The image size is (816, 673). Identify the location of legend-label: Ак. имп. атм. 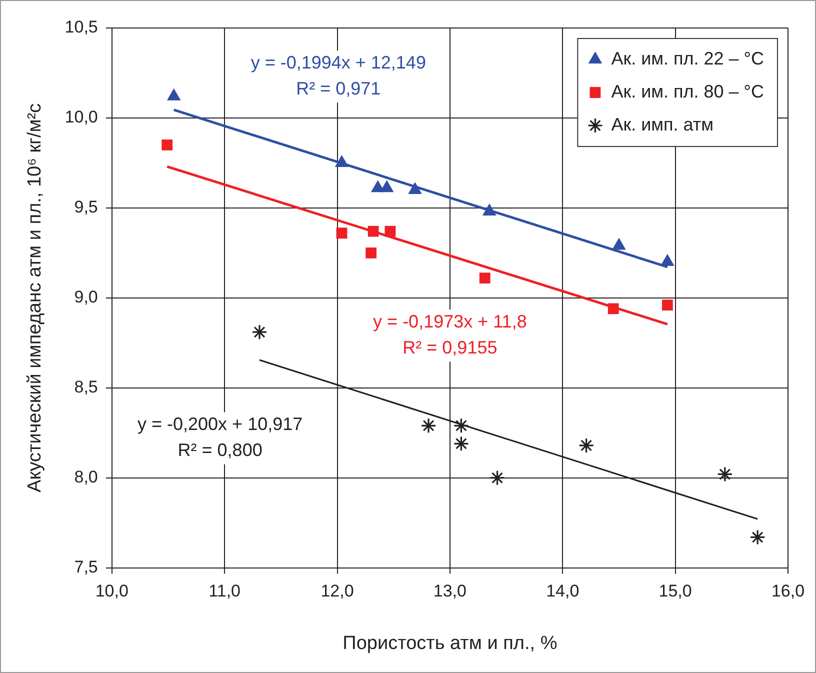
(662, 124).